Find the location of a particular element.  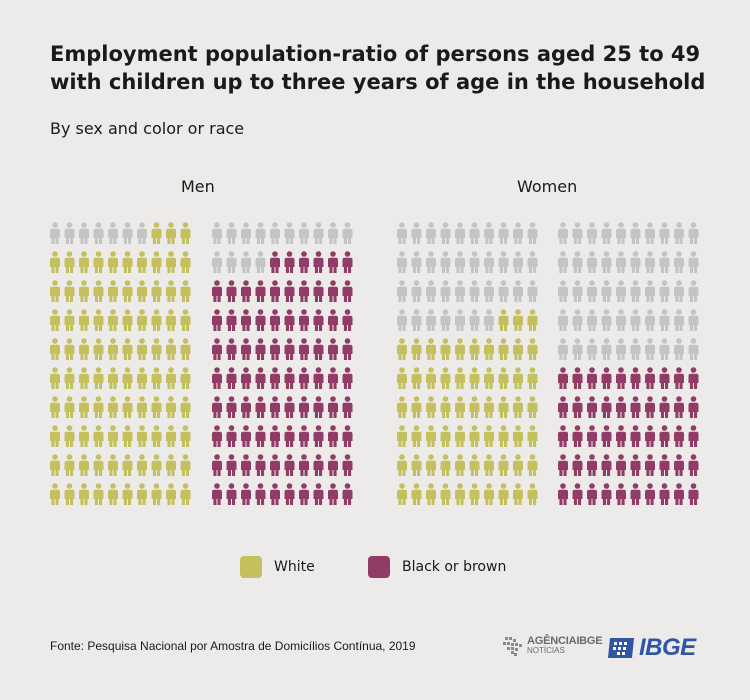

group-label-women: Women is located at coordinates (547, 186).